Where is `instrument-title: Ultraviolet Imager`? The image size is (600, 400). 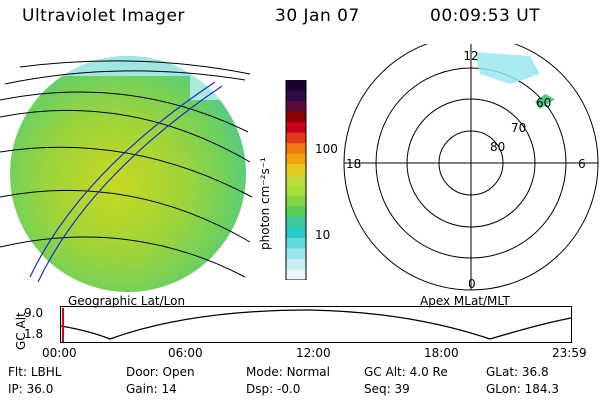
instrument-title: Ultraviolet Imager is located at coordinates (103, 16).